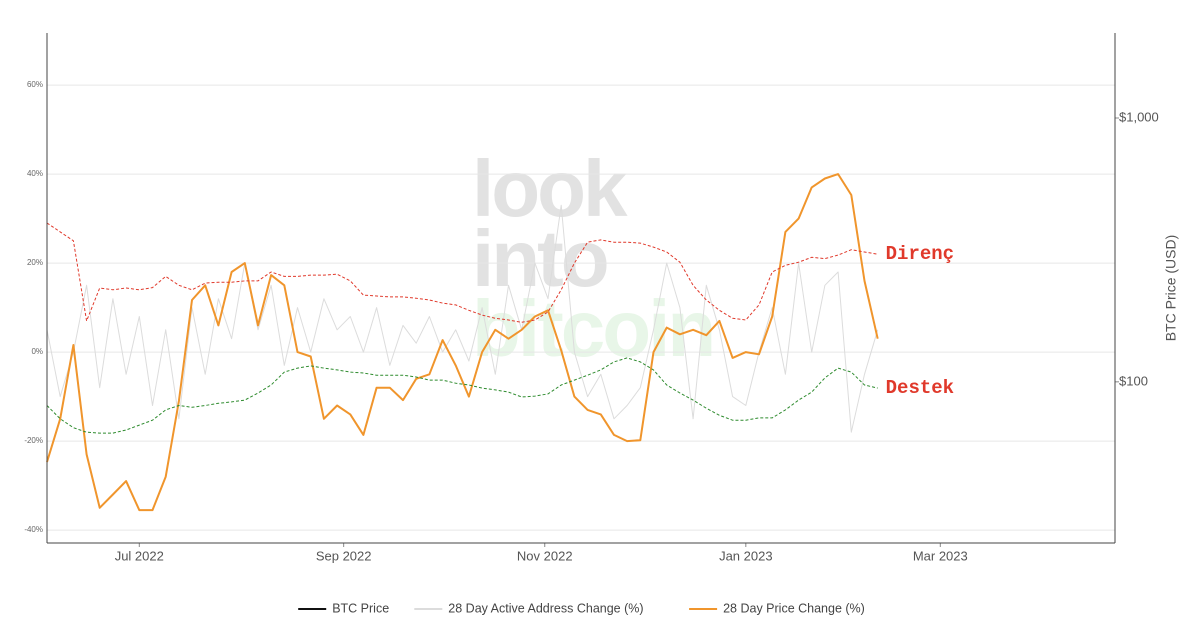 The image size is (1200, 625). Describe the element at coordinates (35, 173) in the screenshot. I see `y-tick-label: 40%` at that location.